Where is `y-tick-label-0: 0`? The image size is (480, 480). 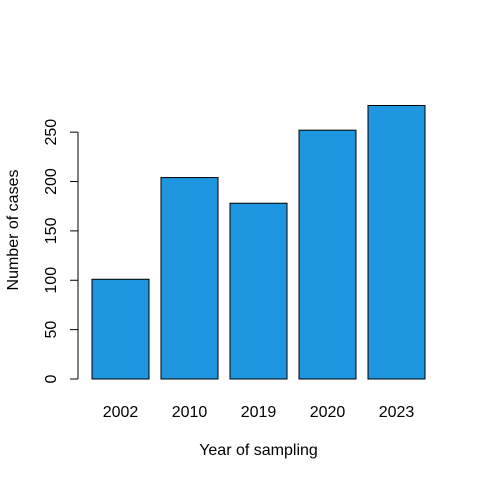
y-tick-label-0: 0 is located at coordinates (51, 378).